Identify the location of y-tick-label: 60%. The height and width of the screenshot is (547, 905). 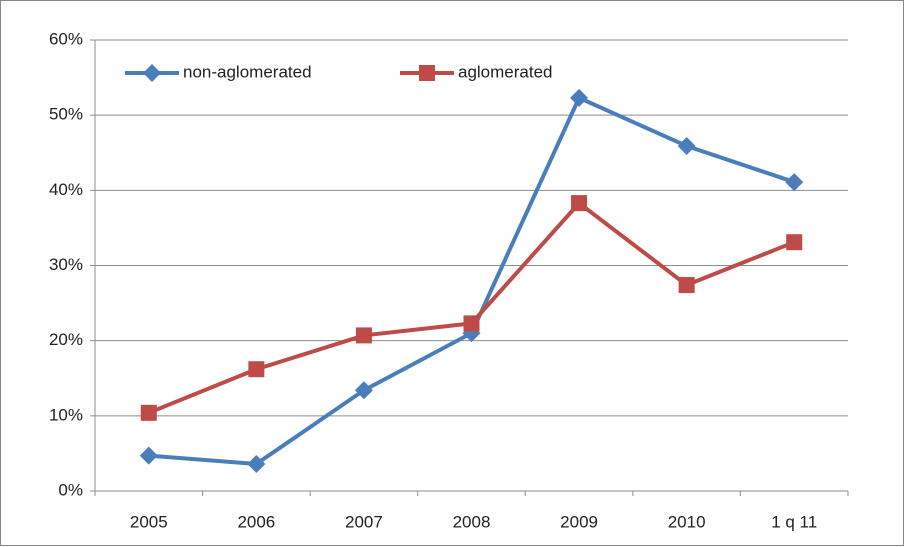
(66, 38).